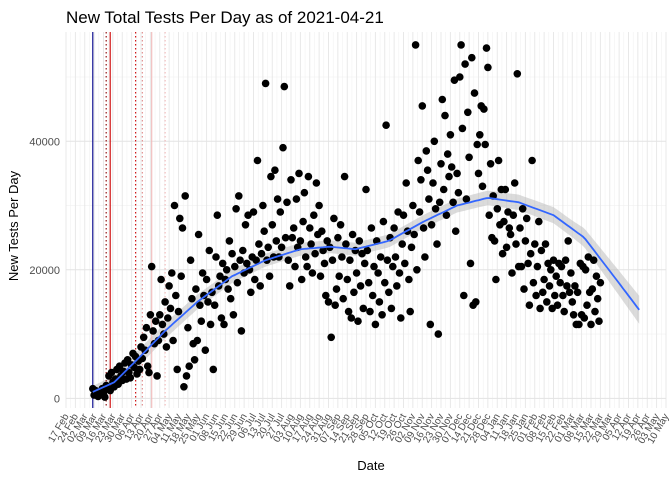 Image resolution: width=672 pixels, height=480 pixels. I want to click on chart-title: New Total Tests Per Day as of 2021-04-21, so click(225, 17).